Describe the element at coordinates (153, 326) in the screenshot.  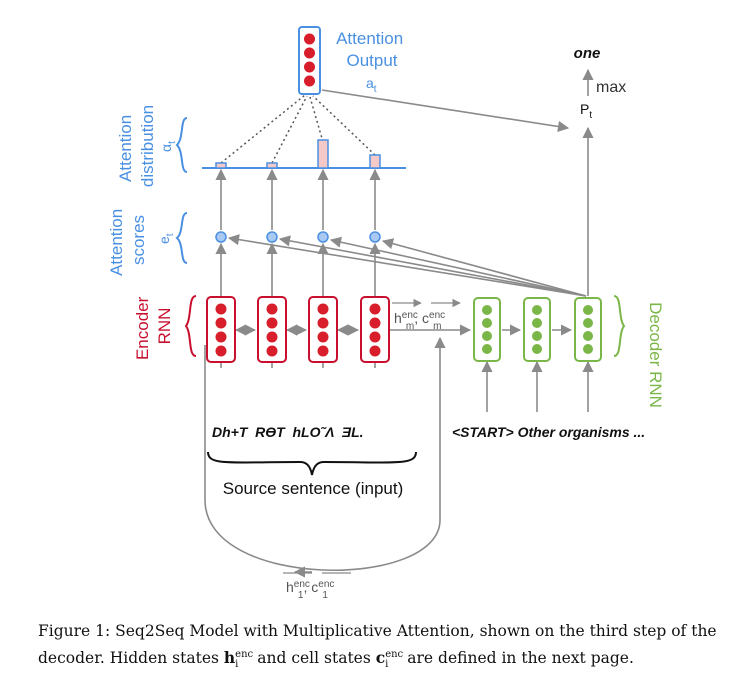
I see `encoder-label: Encoder RNN` at that location.